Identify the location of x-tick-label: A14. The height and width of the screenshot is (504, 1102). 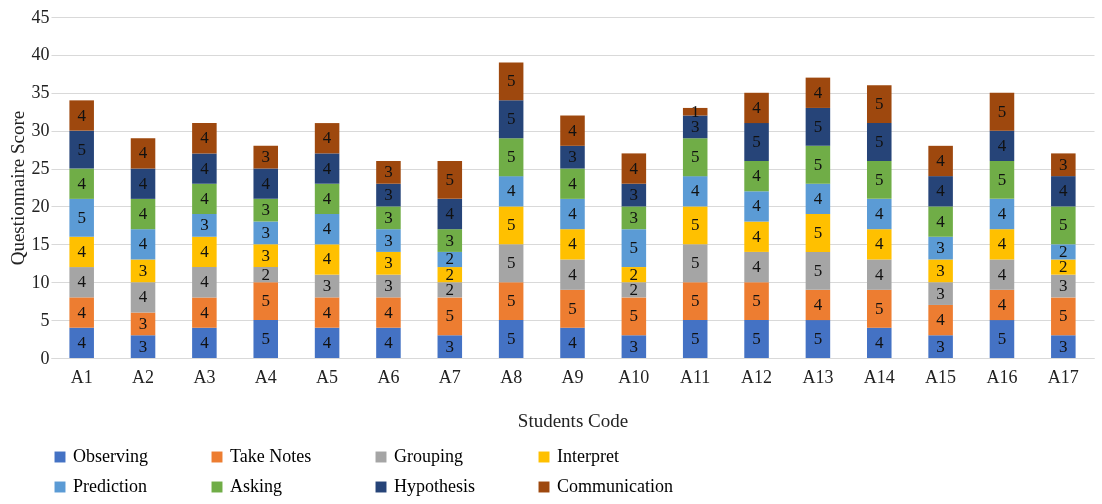
(879, 376).